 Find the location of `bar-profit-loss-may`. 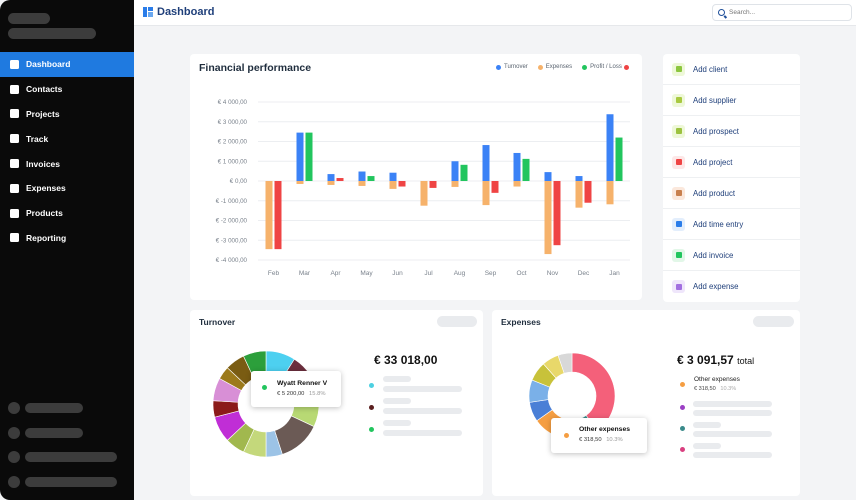

bar-profit-loss-may is located at coordinates (371, 178).